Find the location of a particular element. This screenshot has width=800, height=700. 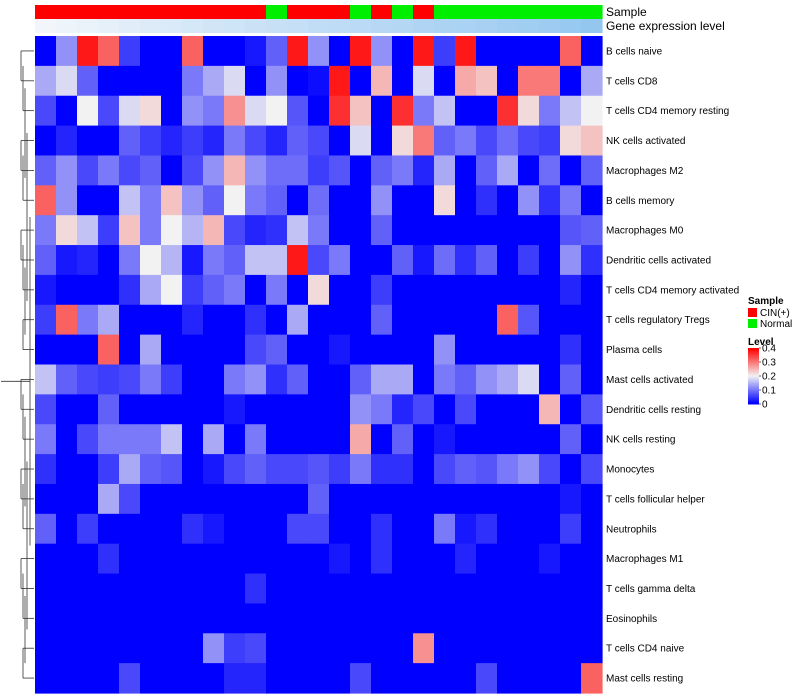

row-label: Dendritic cells activated is located at coordinates (658, 260).